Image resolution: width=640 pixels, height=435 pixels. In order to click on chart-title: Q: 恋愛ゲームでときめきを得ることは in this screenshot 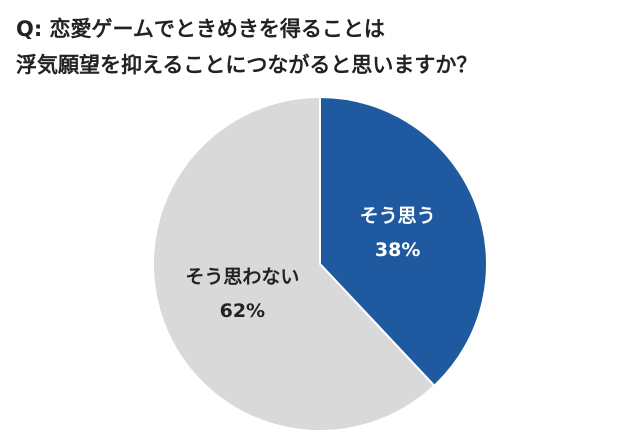, I will do `click(200, 29)`.